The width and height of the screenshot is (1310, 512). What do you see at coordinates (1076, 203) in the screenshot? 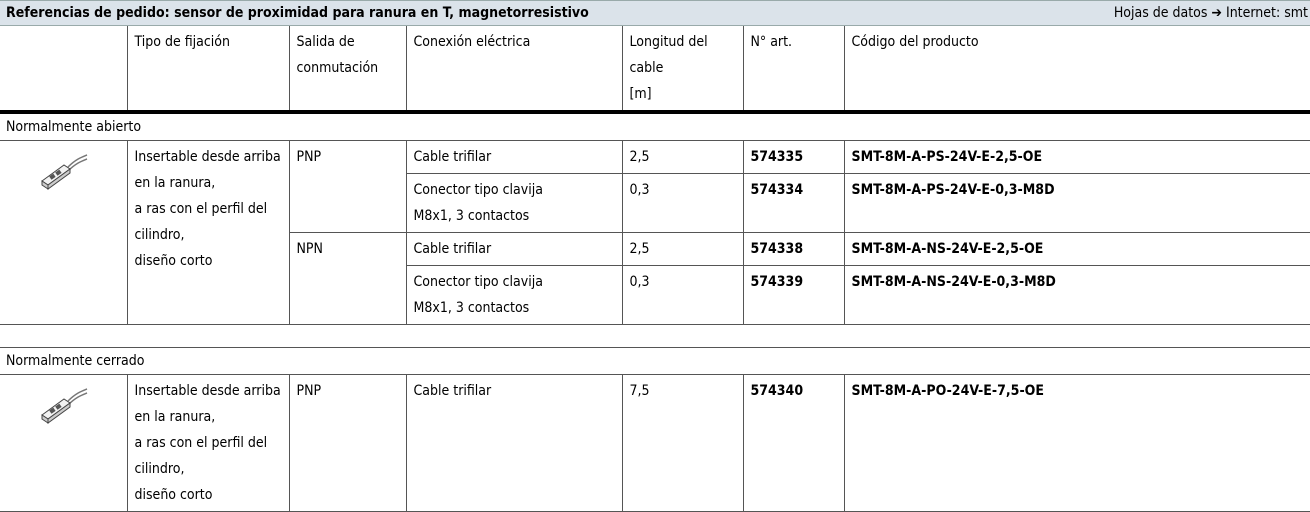
I see `product-code: SMT-8M-A-PS-24V-E-0,3-M8D` at bounding box center [1076, 203].